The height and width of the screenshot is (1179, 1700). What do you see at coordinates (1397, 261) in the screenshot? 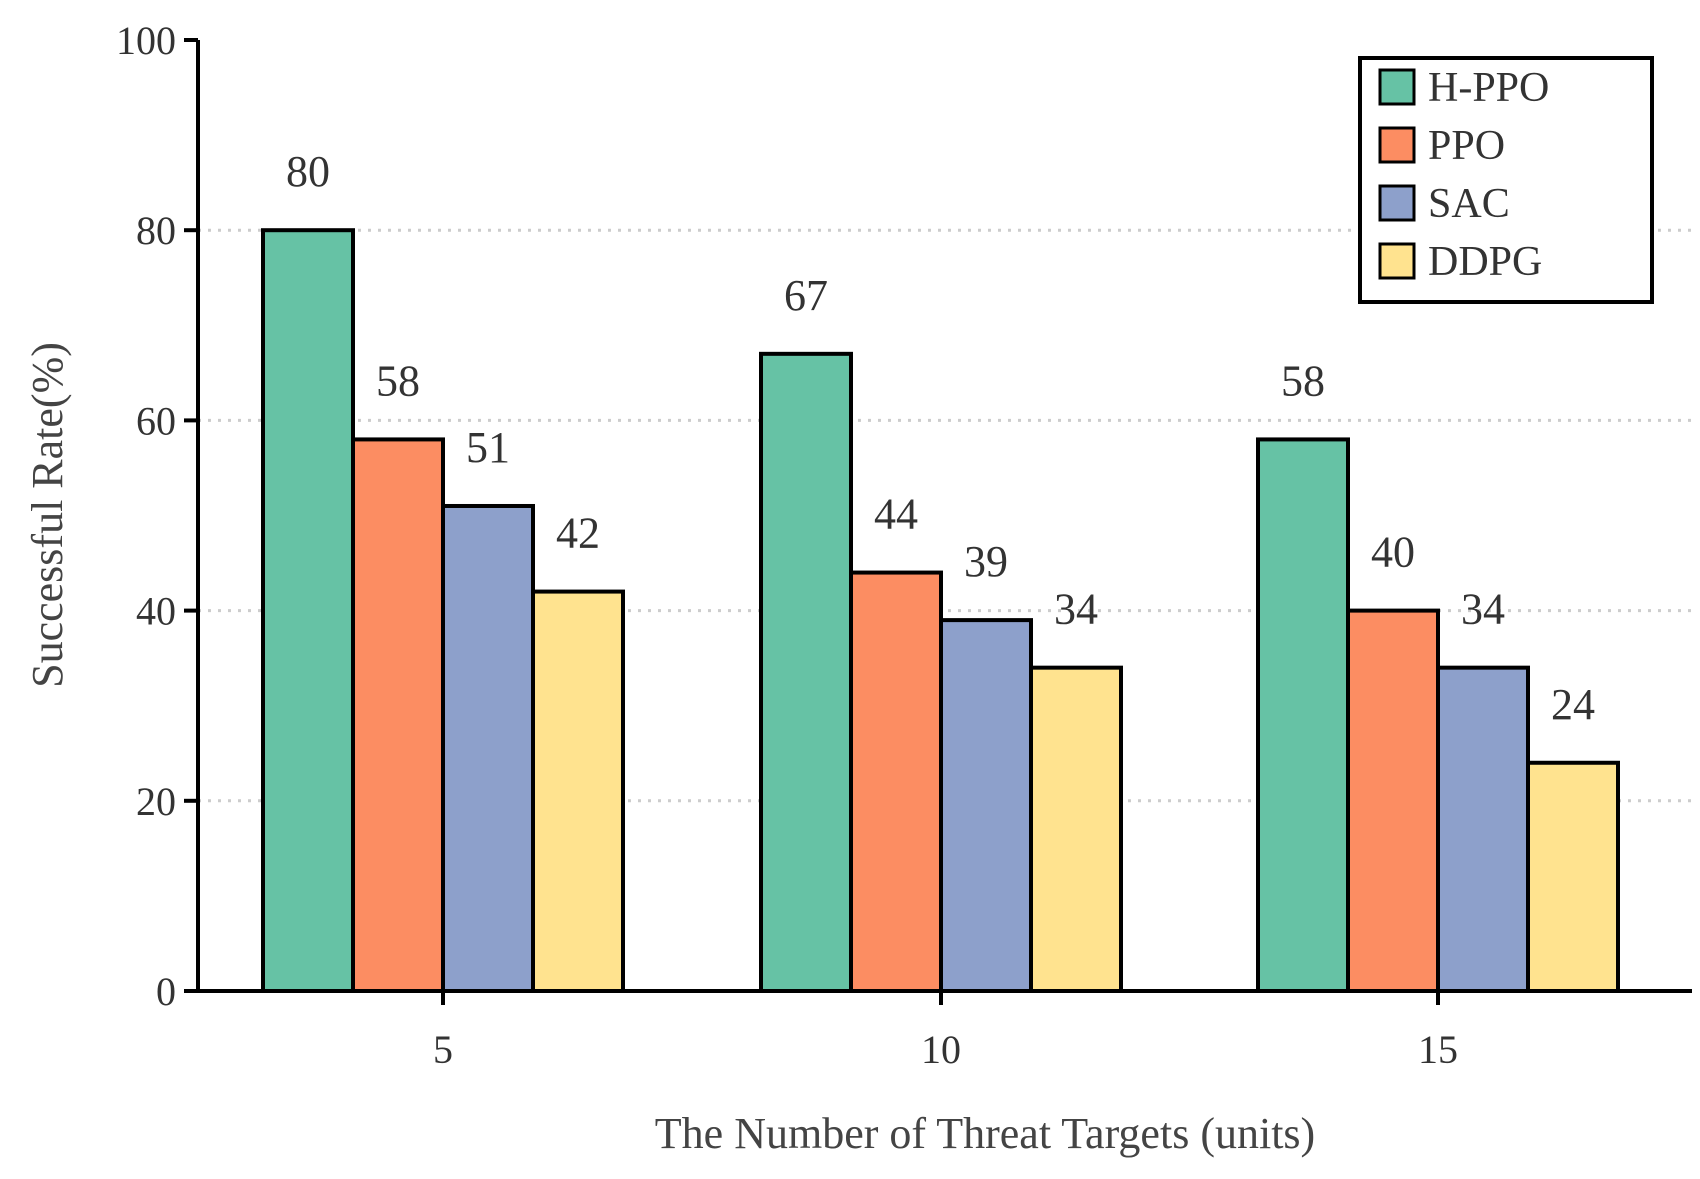
I see `legend-swatch-ddpg` at bounding box center [1397, 261].